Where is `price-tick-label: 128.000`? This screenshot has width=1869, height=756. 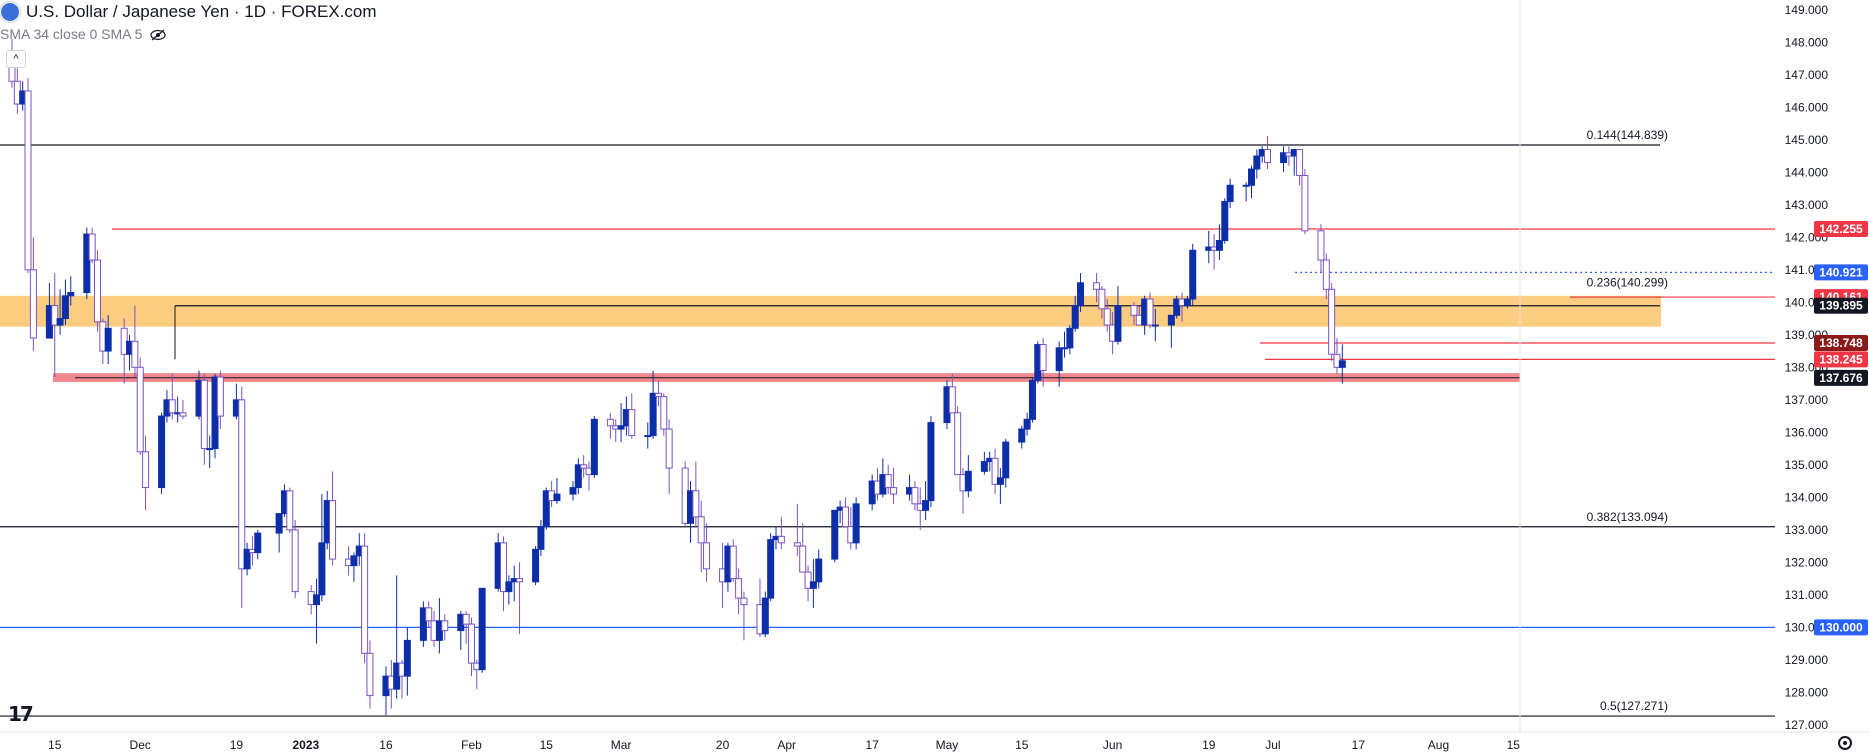
price-tick-label: 128.000 is located at coordinates (1807, 692).